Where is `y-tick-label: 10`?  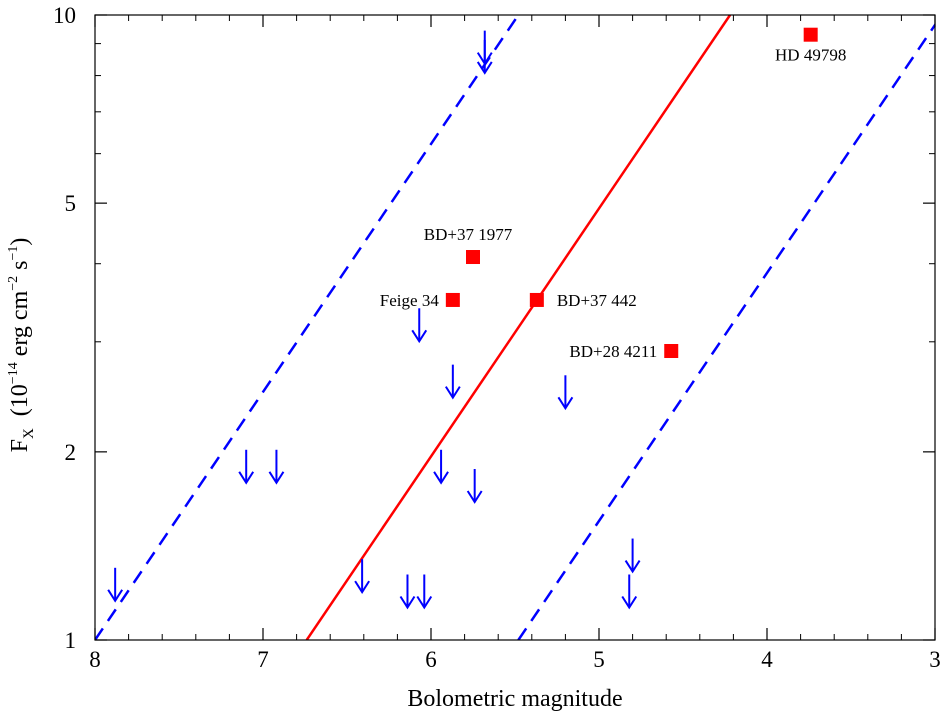
y-tick-label: 10 is located at coordinates (64, 15).